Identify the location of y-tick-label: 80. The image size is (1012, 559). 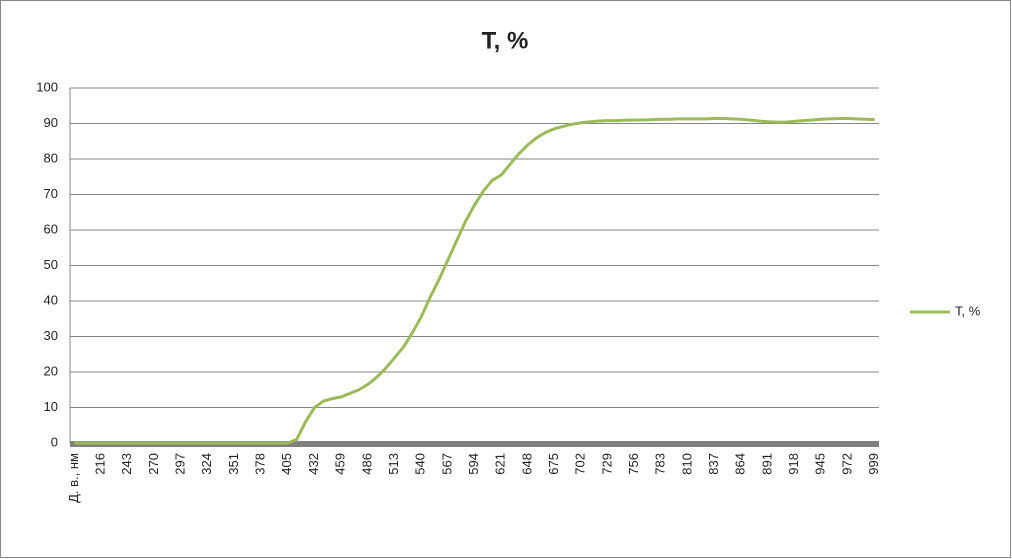
(51, 157).